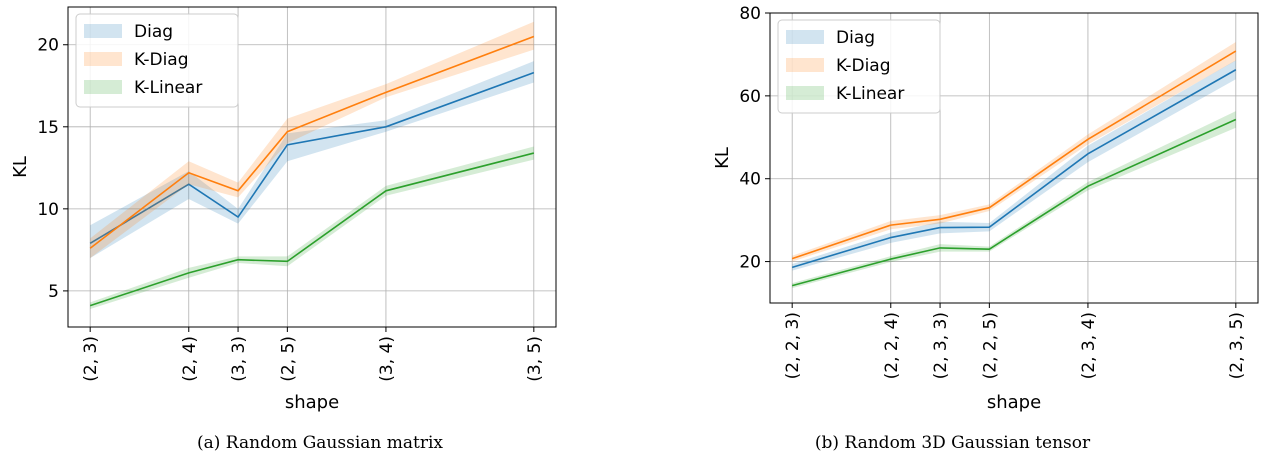  I want to click on confidence-band-k-linear, so click(312, 227).